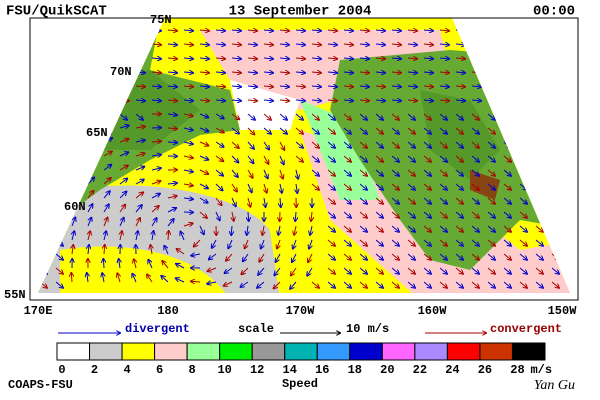 The image size is (600, 400). Describe the element at coordinates (290, 370) in the screenshot. I see `colorbar-label: 14` at that location.